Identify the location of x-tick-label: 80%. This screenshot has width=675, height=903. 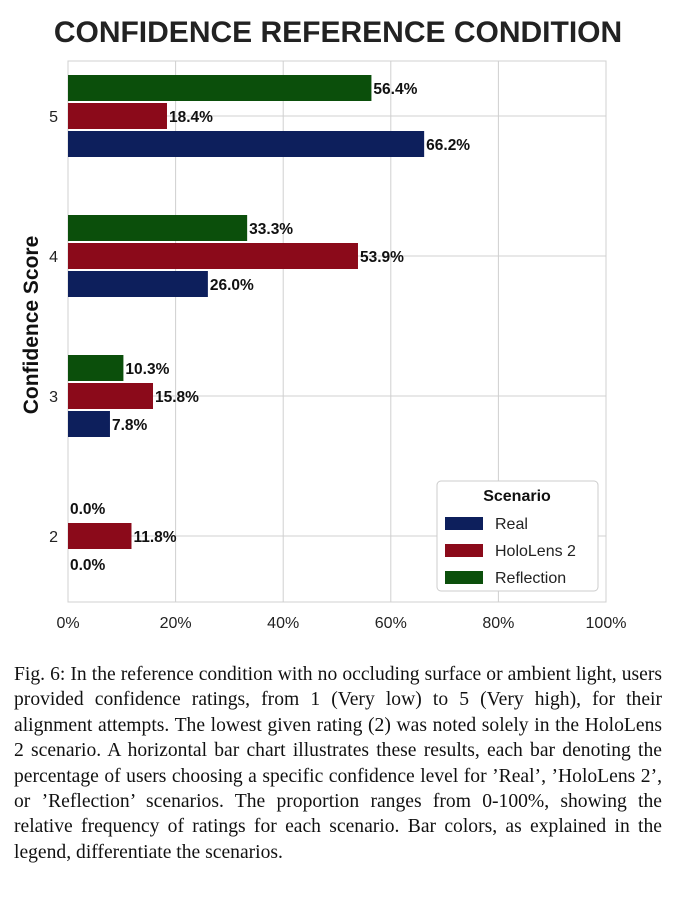
(498, 623).